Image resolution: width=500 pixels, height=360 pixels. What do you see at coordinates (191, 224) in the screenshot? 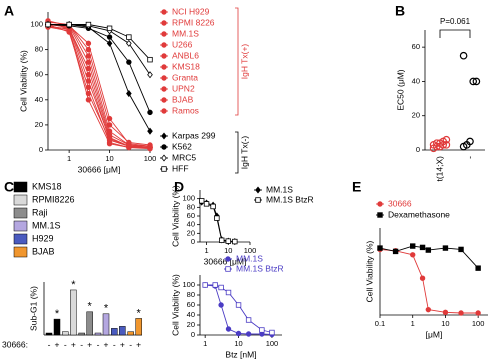
I see `y-tick-label: 40` at bounding box center [191, 224].